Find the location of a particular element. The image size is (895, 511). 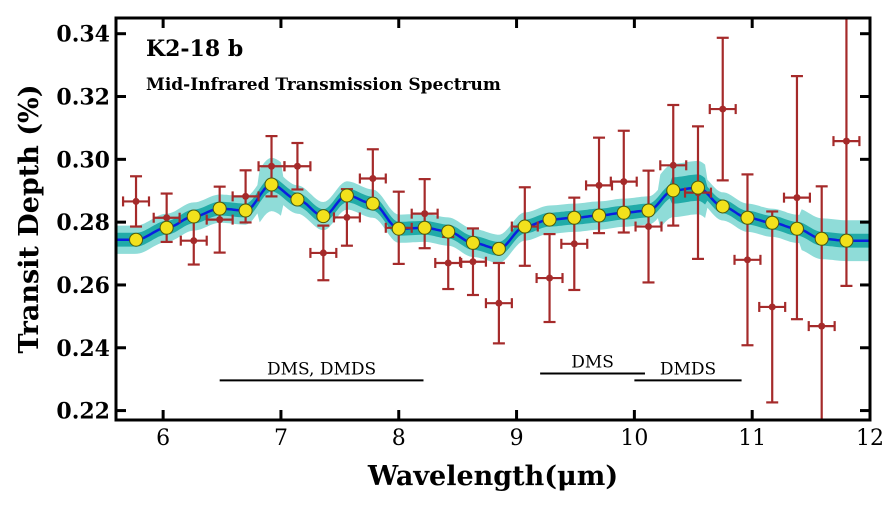

x-tick-label: 8 is located at coordinates (399, 438).